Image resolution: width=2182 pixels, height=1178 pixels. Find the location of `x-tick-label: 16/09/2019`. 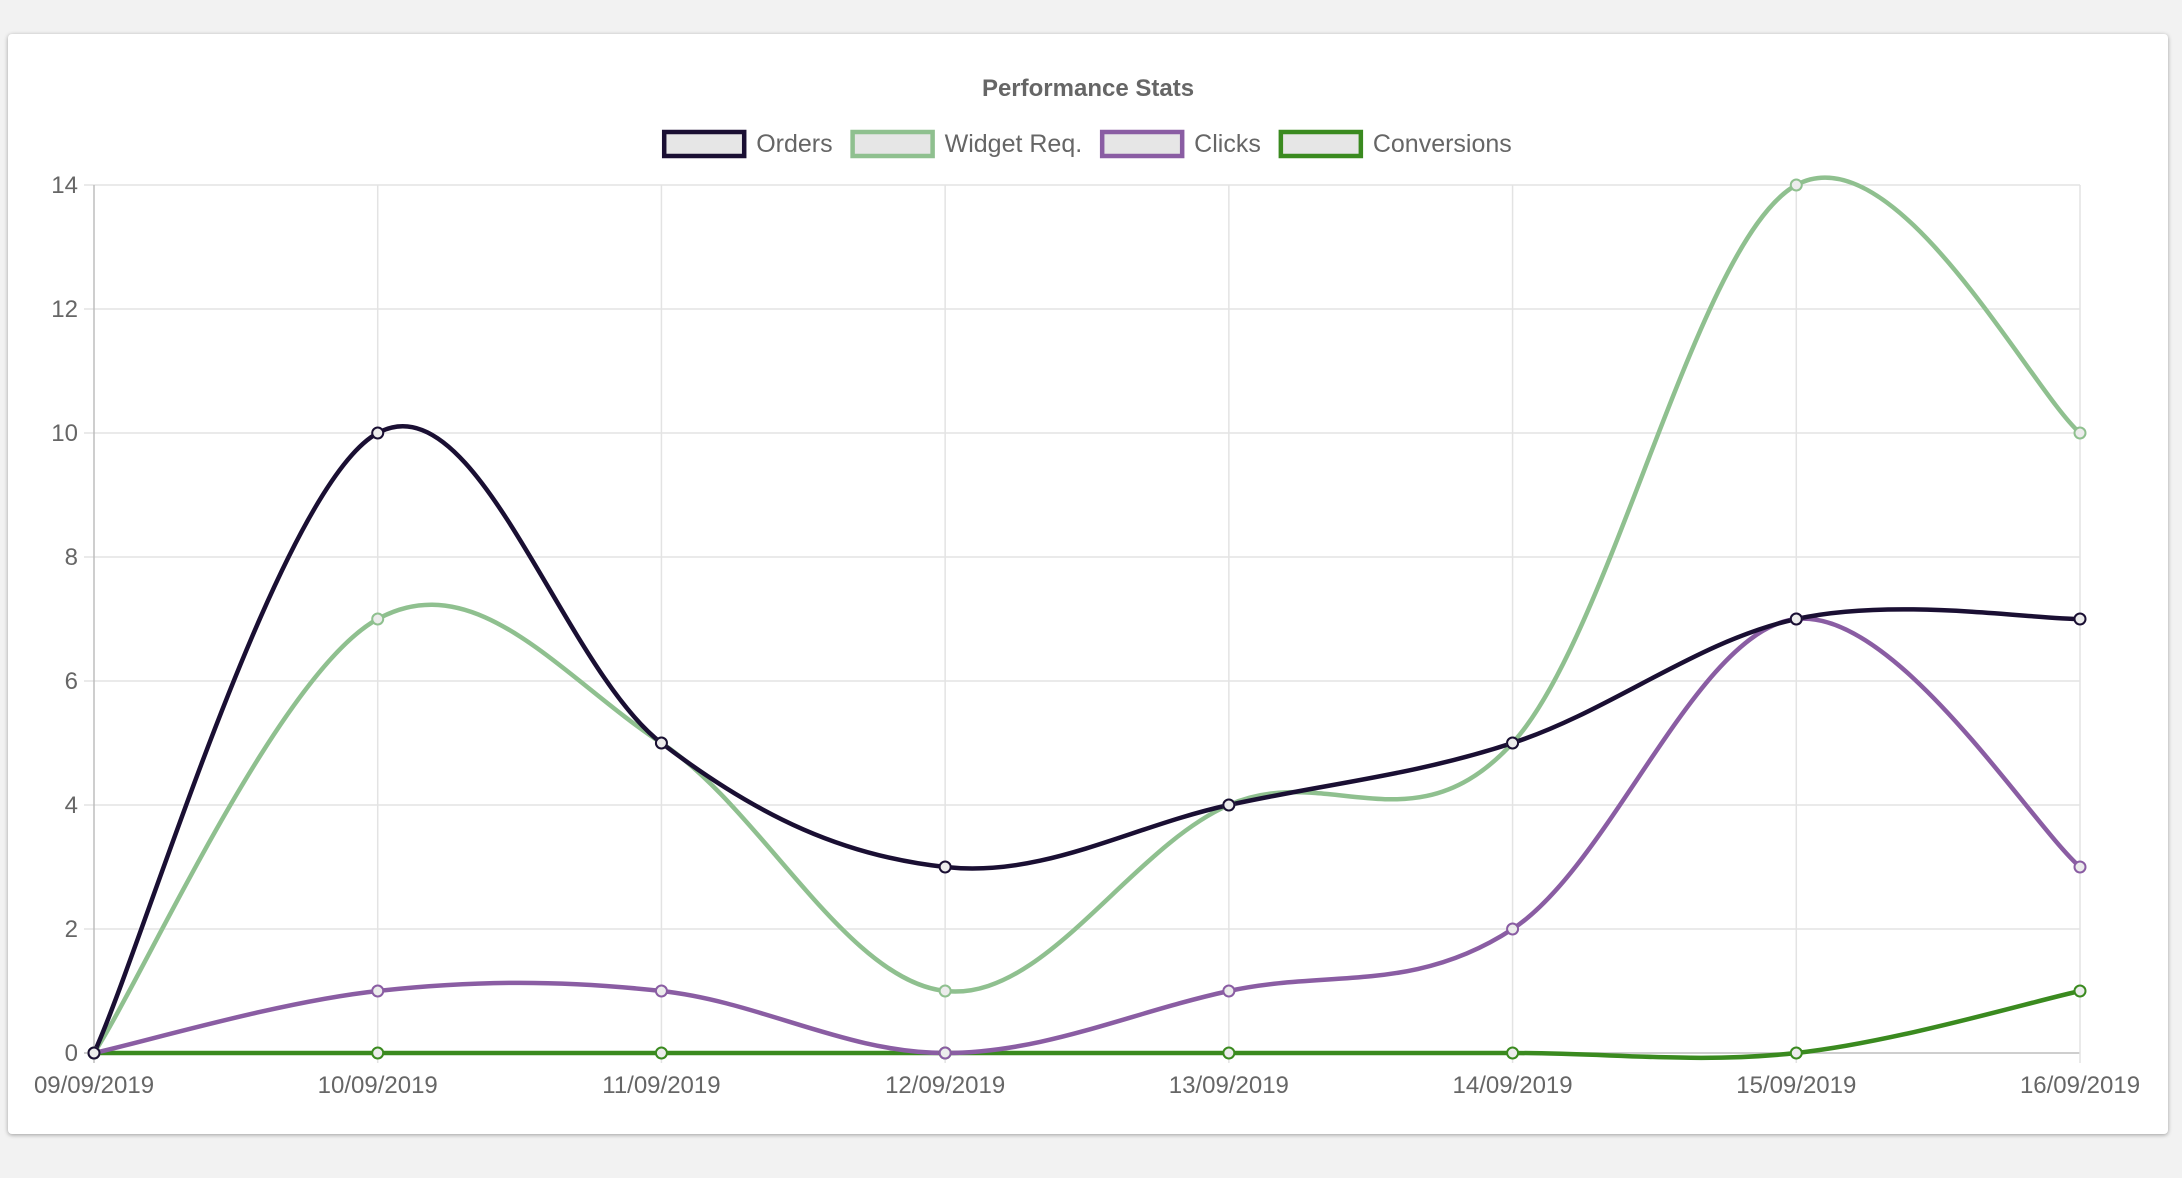

x-tick-label: 16/09/2019 is located at coordinates (2080, 1085).